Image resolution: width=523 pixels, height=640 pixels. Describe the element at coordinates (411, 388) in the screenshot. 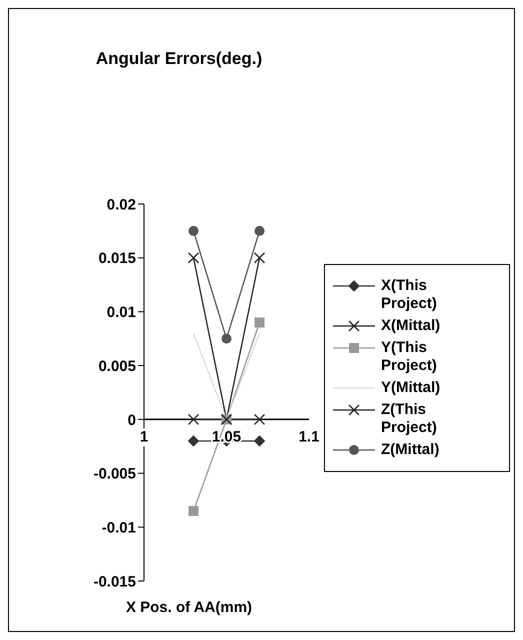

I see `legend-label: Y(Mittal)` at that location.